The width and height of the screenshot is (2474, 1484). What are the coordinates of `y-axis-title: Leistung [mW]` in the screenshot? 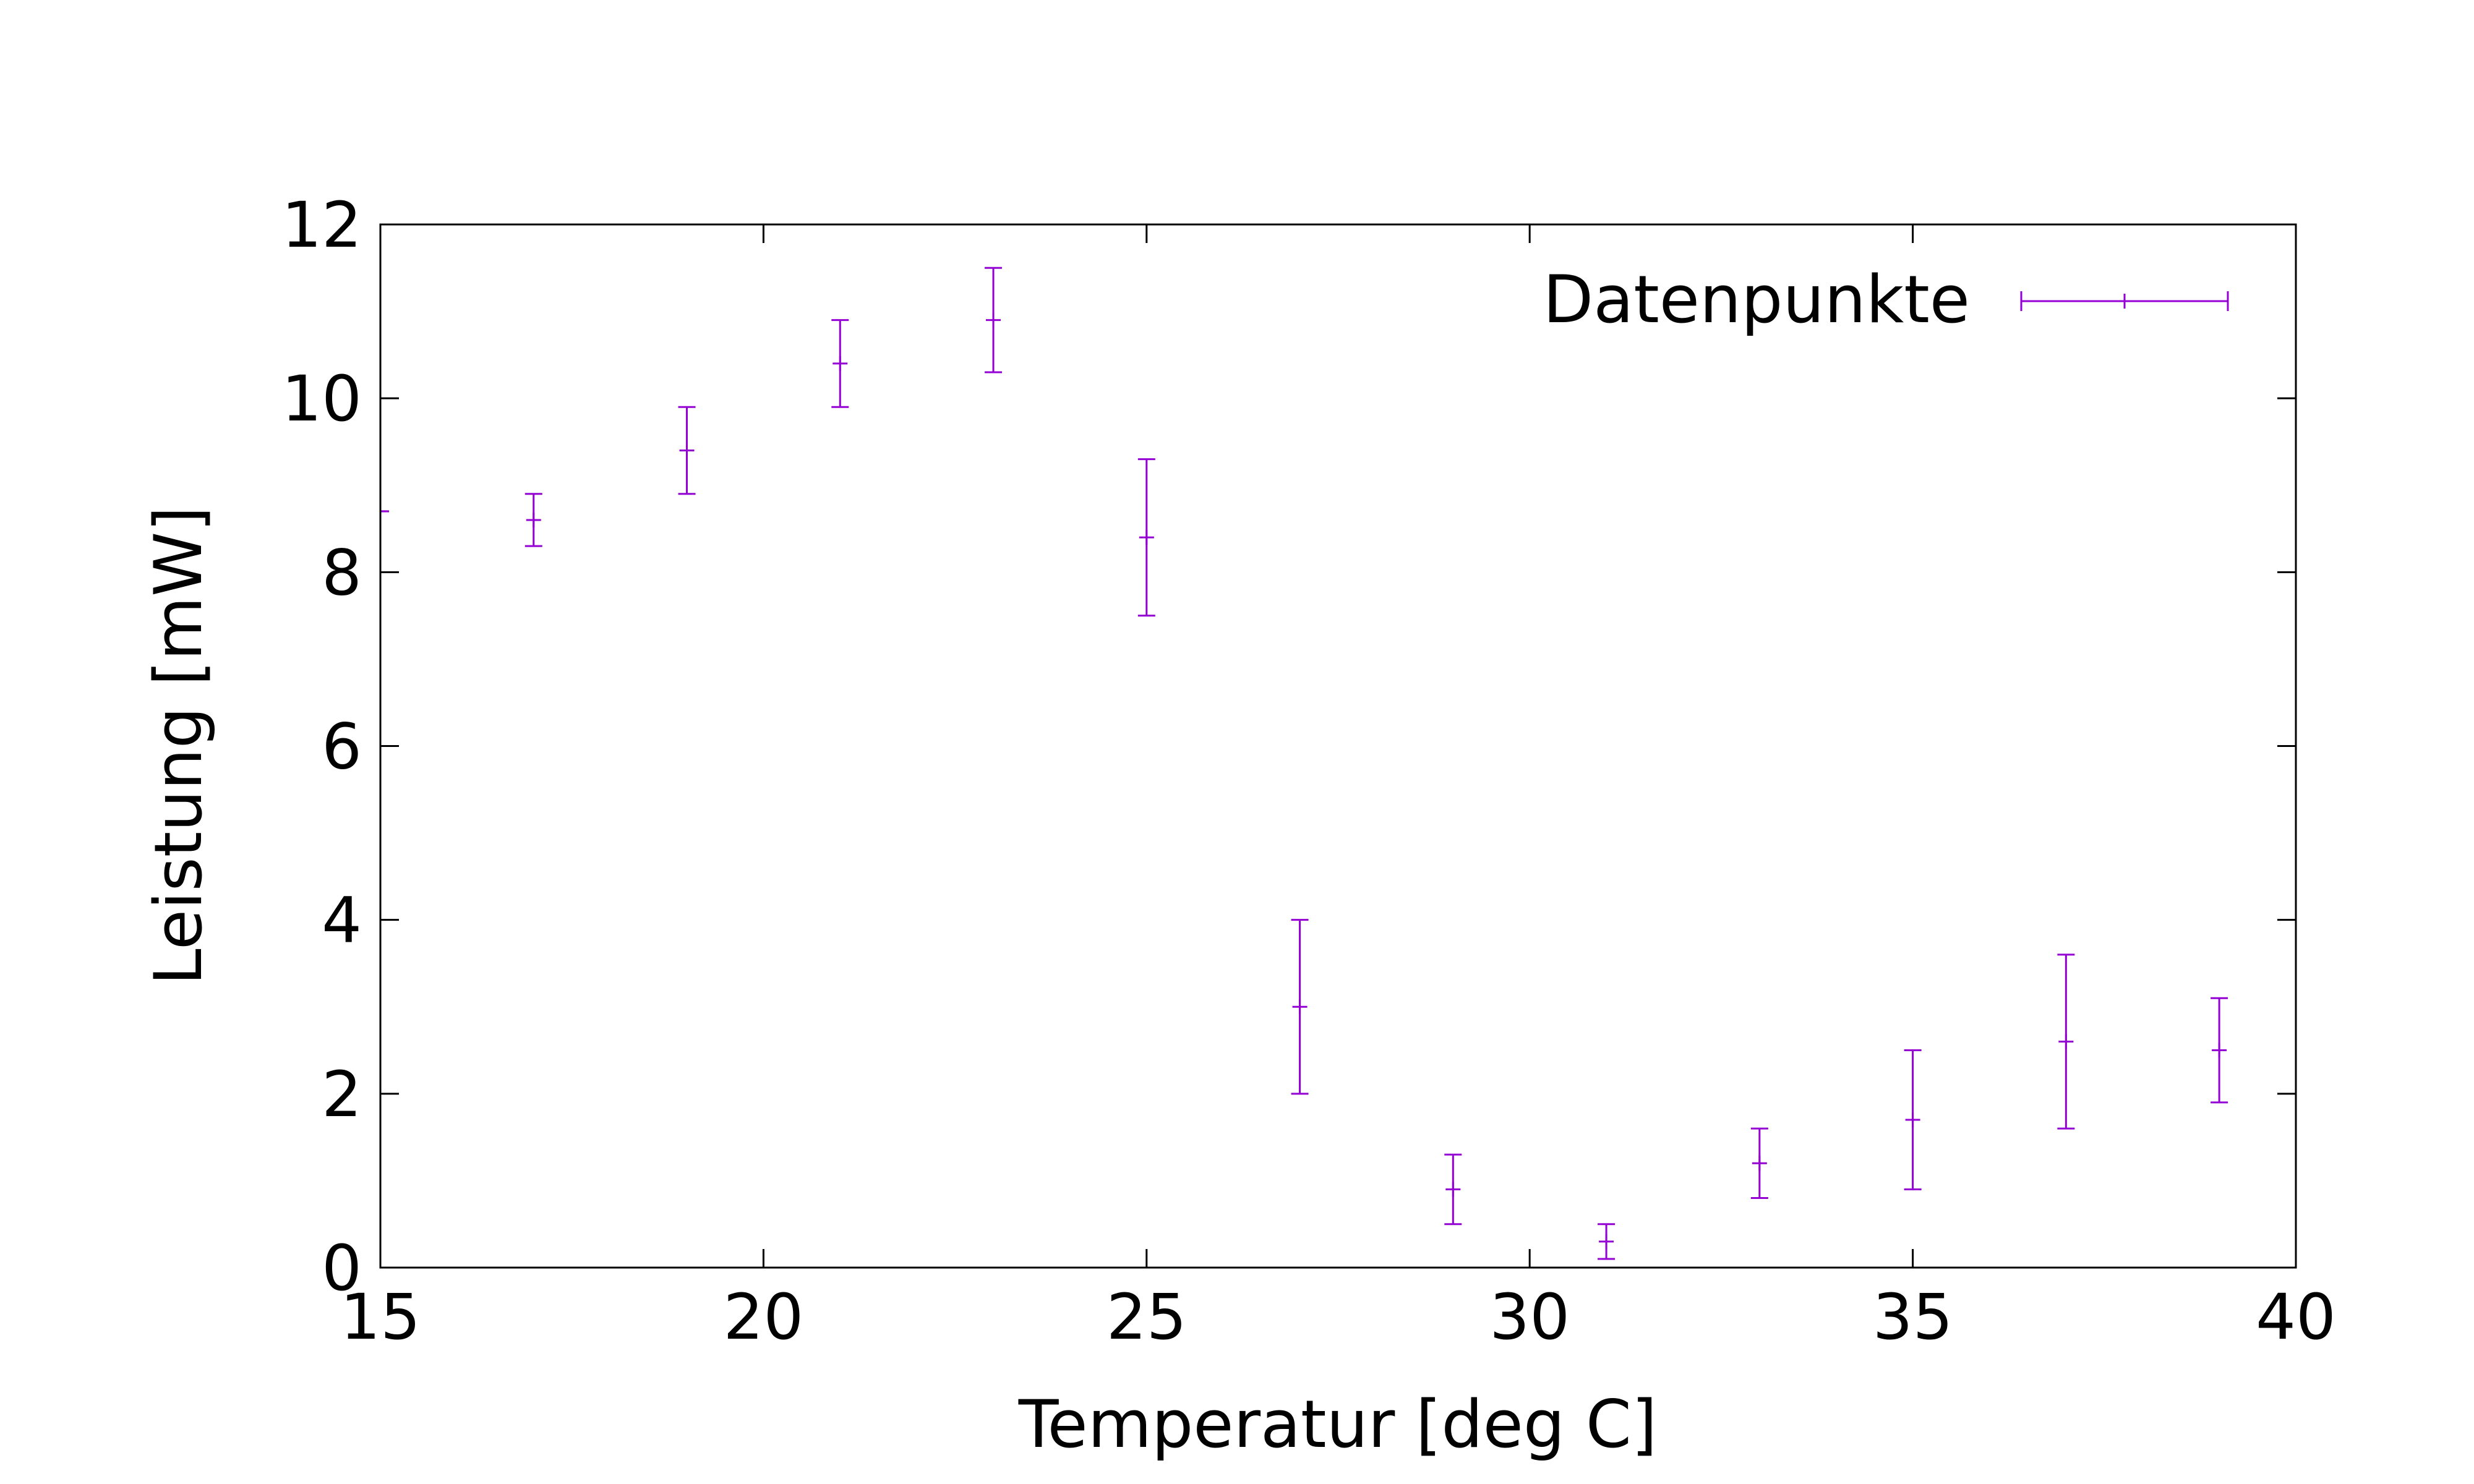 It's located at (178, 746).